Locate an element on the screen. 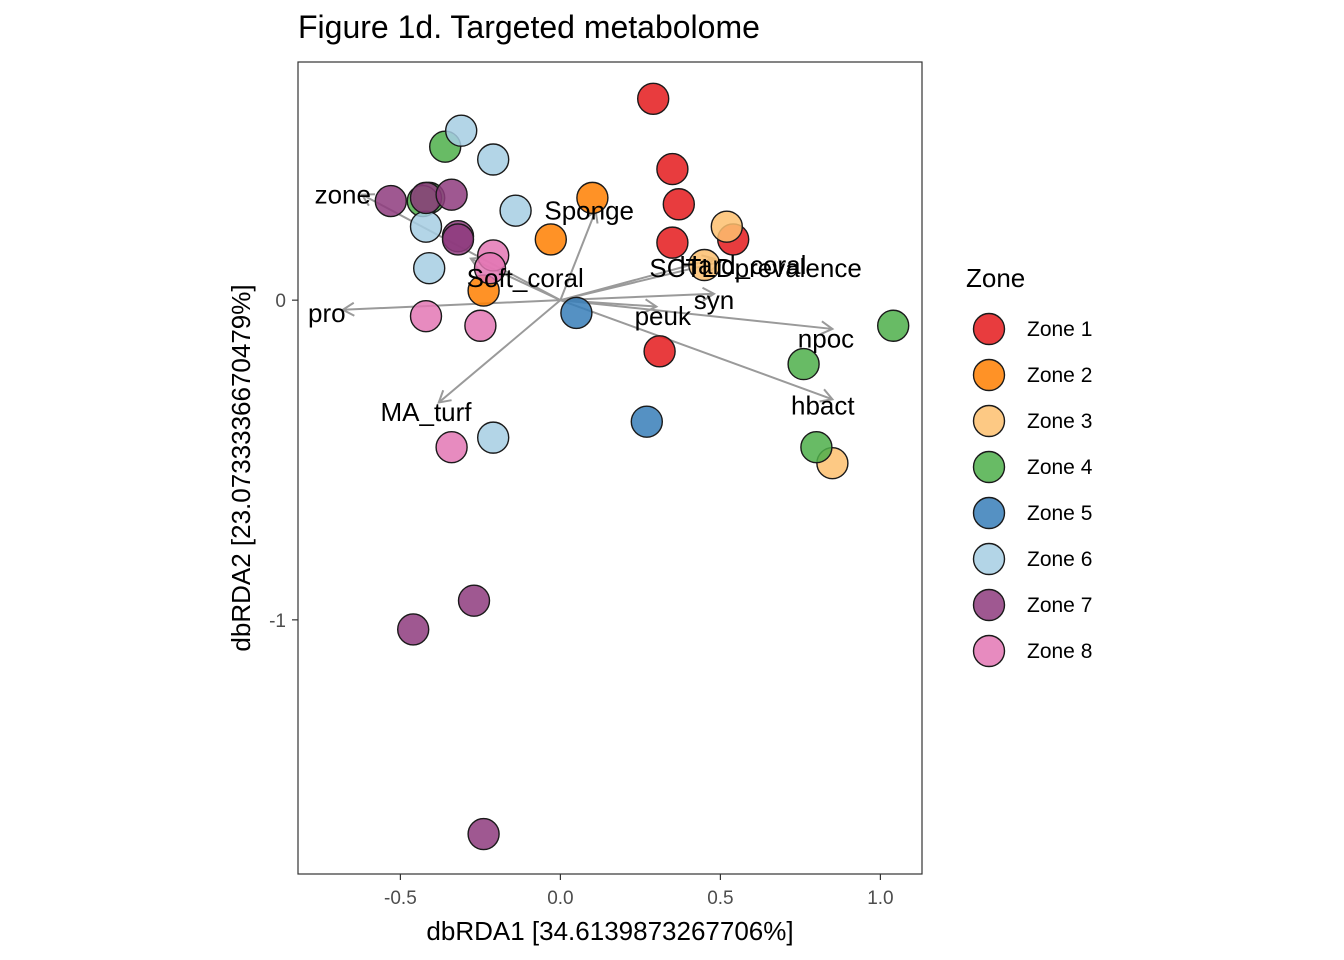 This screenshot has width=1344, height=960. vector-label: npoc is located at coordinates (826, 339).